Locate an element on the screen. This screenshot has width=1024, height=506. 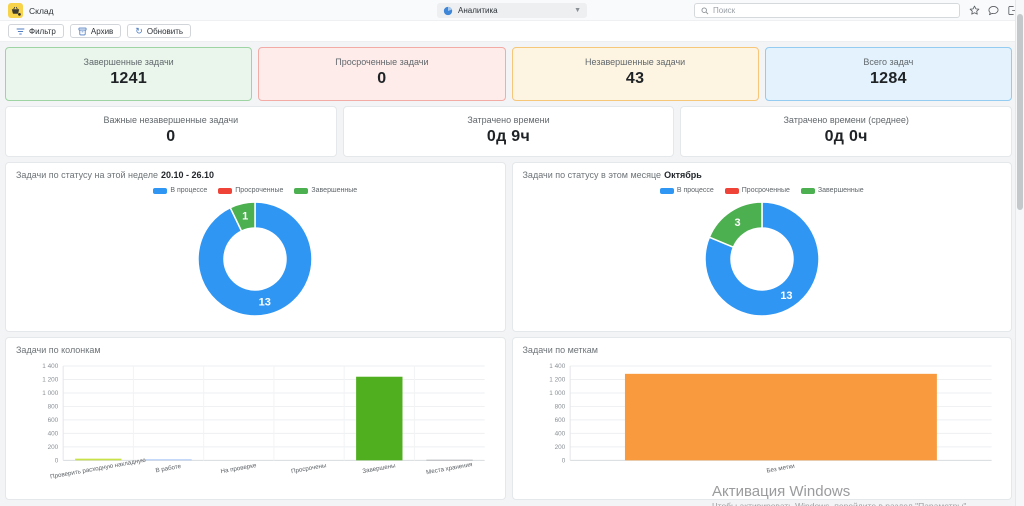
stat-card-completed: Завершенные задачи 1241 is located at coordinates (129, 74).